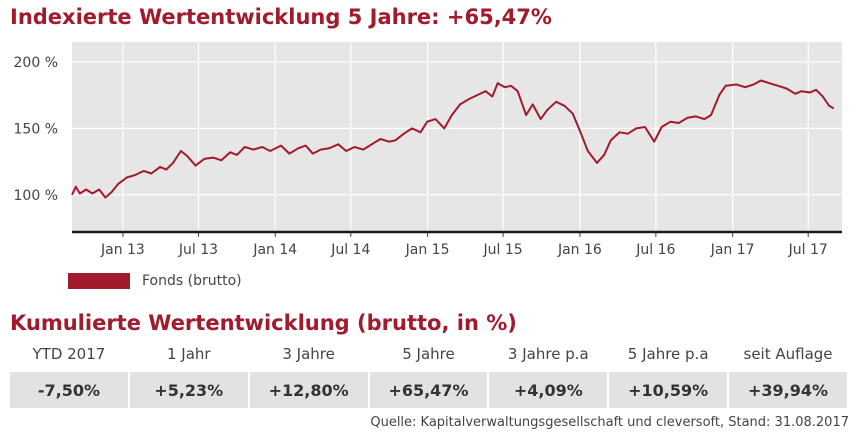  I want to click on header-3-jahre: 3 Jahre, so click(308, 354).